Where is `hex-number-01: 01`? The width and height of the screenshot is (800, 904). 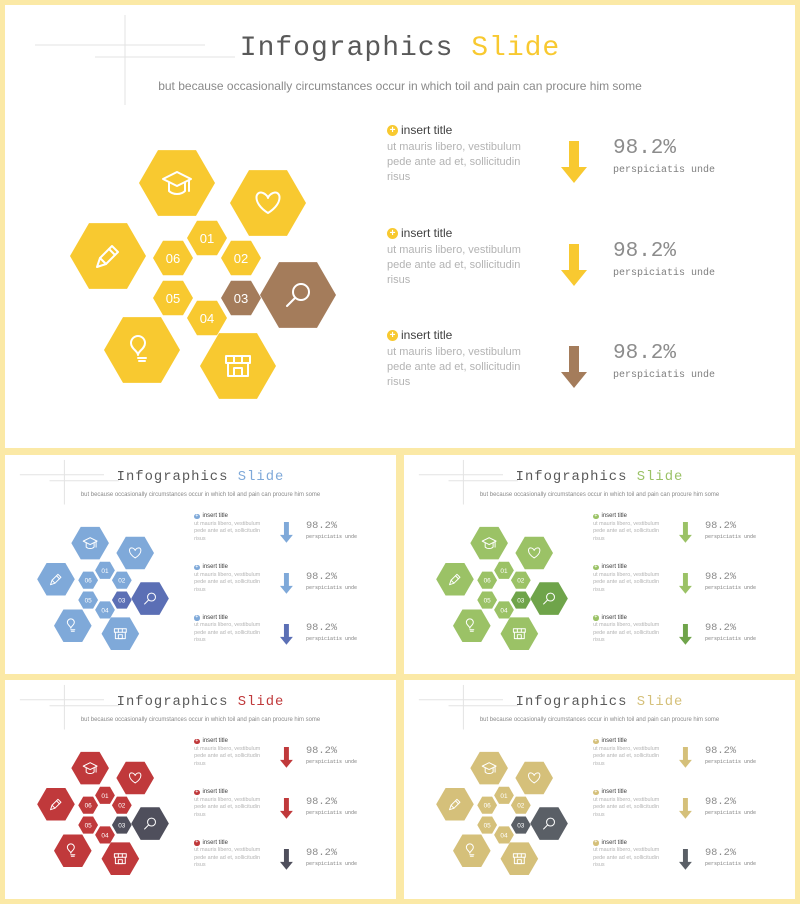 hex-number-01: 01 is located at coordinates (504, 570).